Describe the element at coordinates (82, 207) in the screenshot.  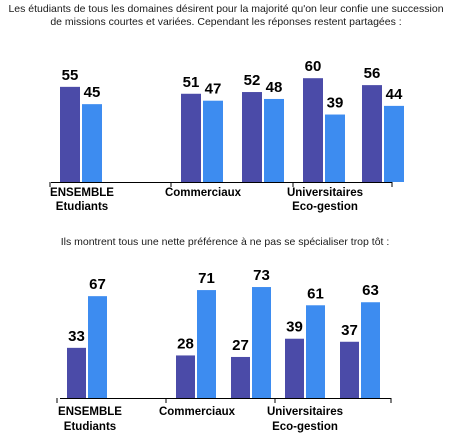
I see `chart-1-category-label: Etudiants` at that location.